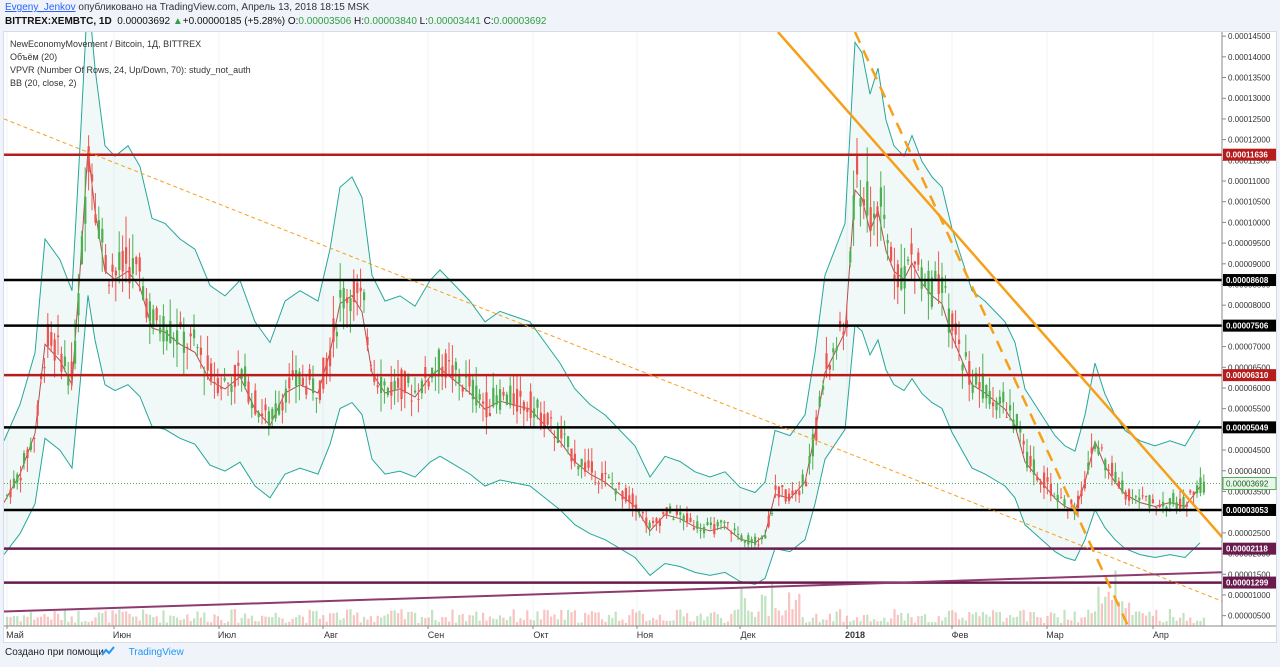 This screenshot has width=1280, height=667. Describe the element at coordinates (1247, 375) in the screenshot. I see `level-price-label: 0.00006310` at that location.